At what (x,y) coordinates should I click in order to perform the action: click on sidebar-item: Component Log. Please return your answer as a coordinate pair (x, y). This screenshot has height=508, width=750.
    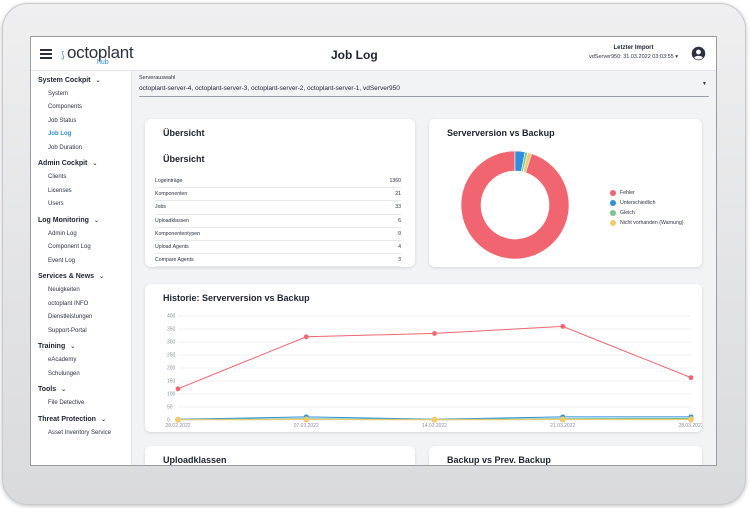
    Looking at the image, I should click on (69, 247).